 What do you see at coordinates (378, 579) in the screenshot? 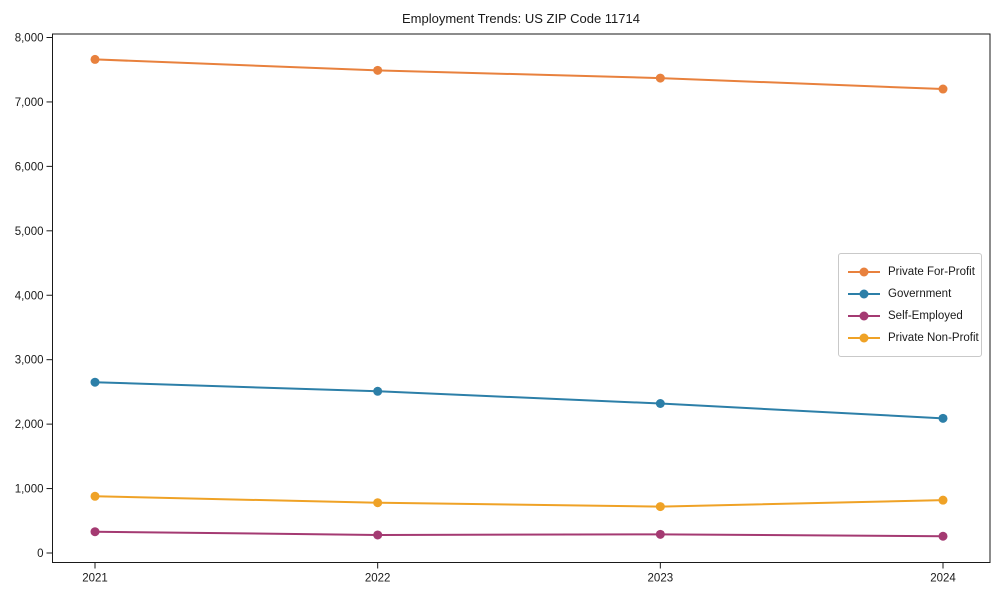
I see `x-axis-tick-label: 2022` at bounding box center [378, 579].